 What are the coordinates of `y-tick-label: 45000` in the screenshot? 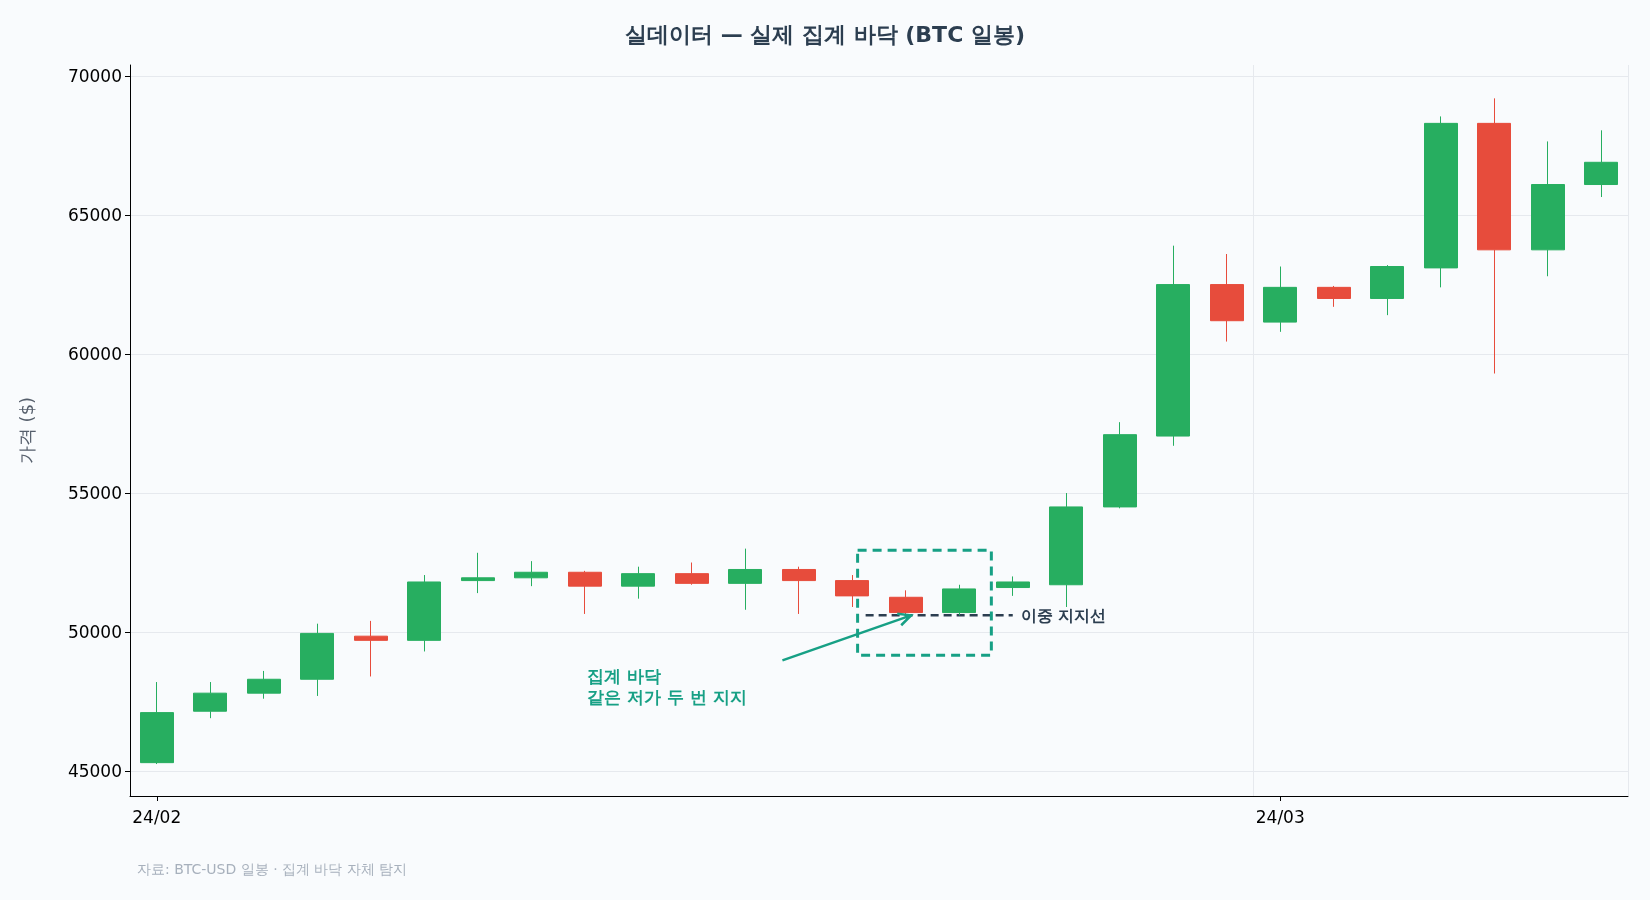 It's located at (94, 770).